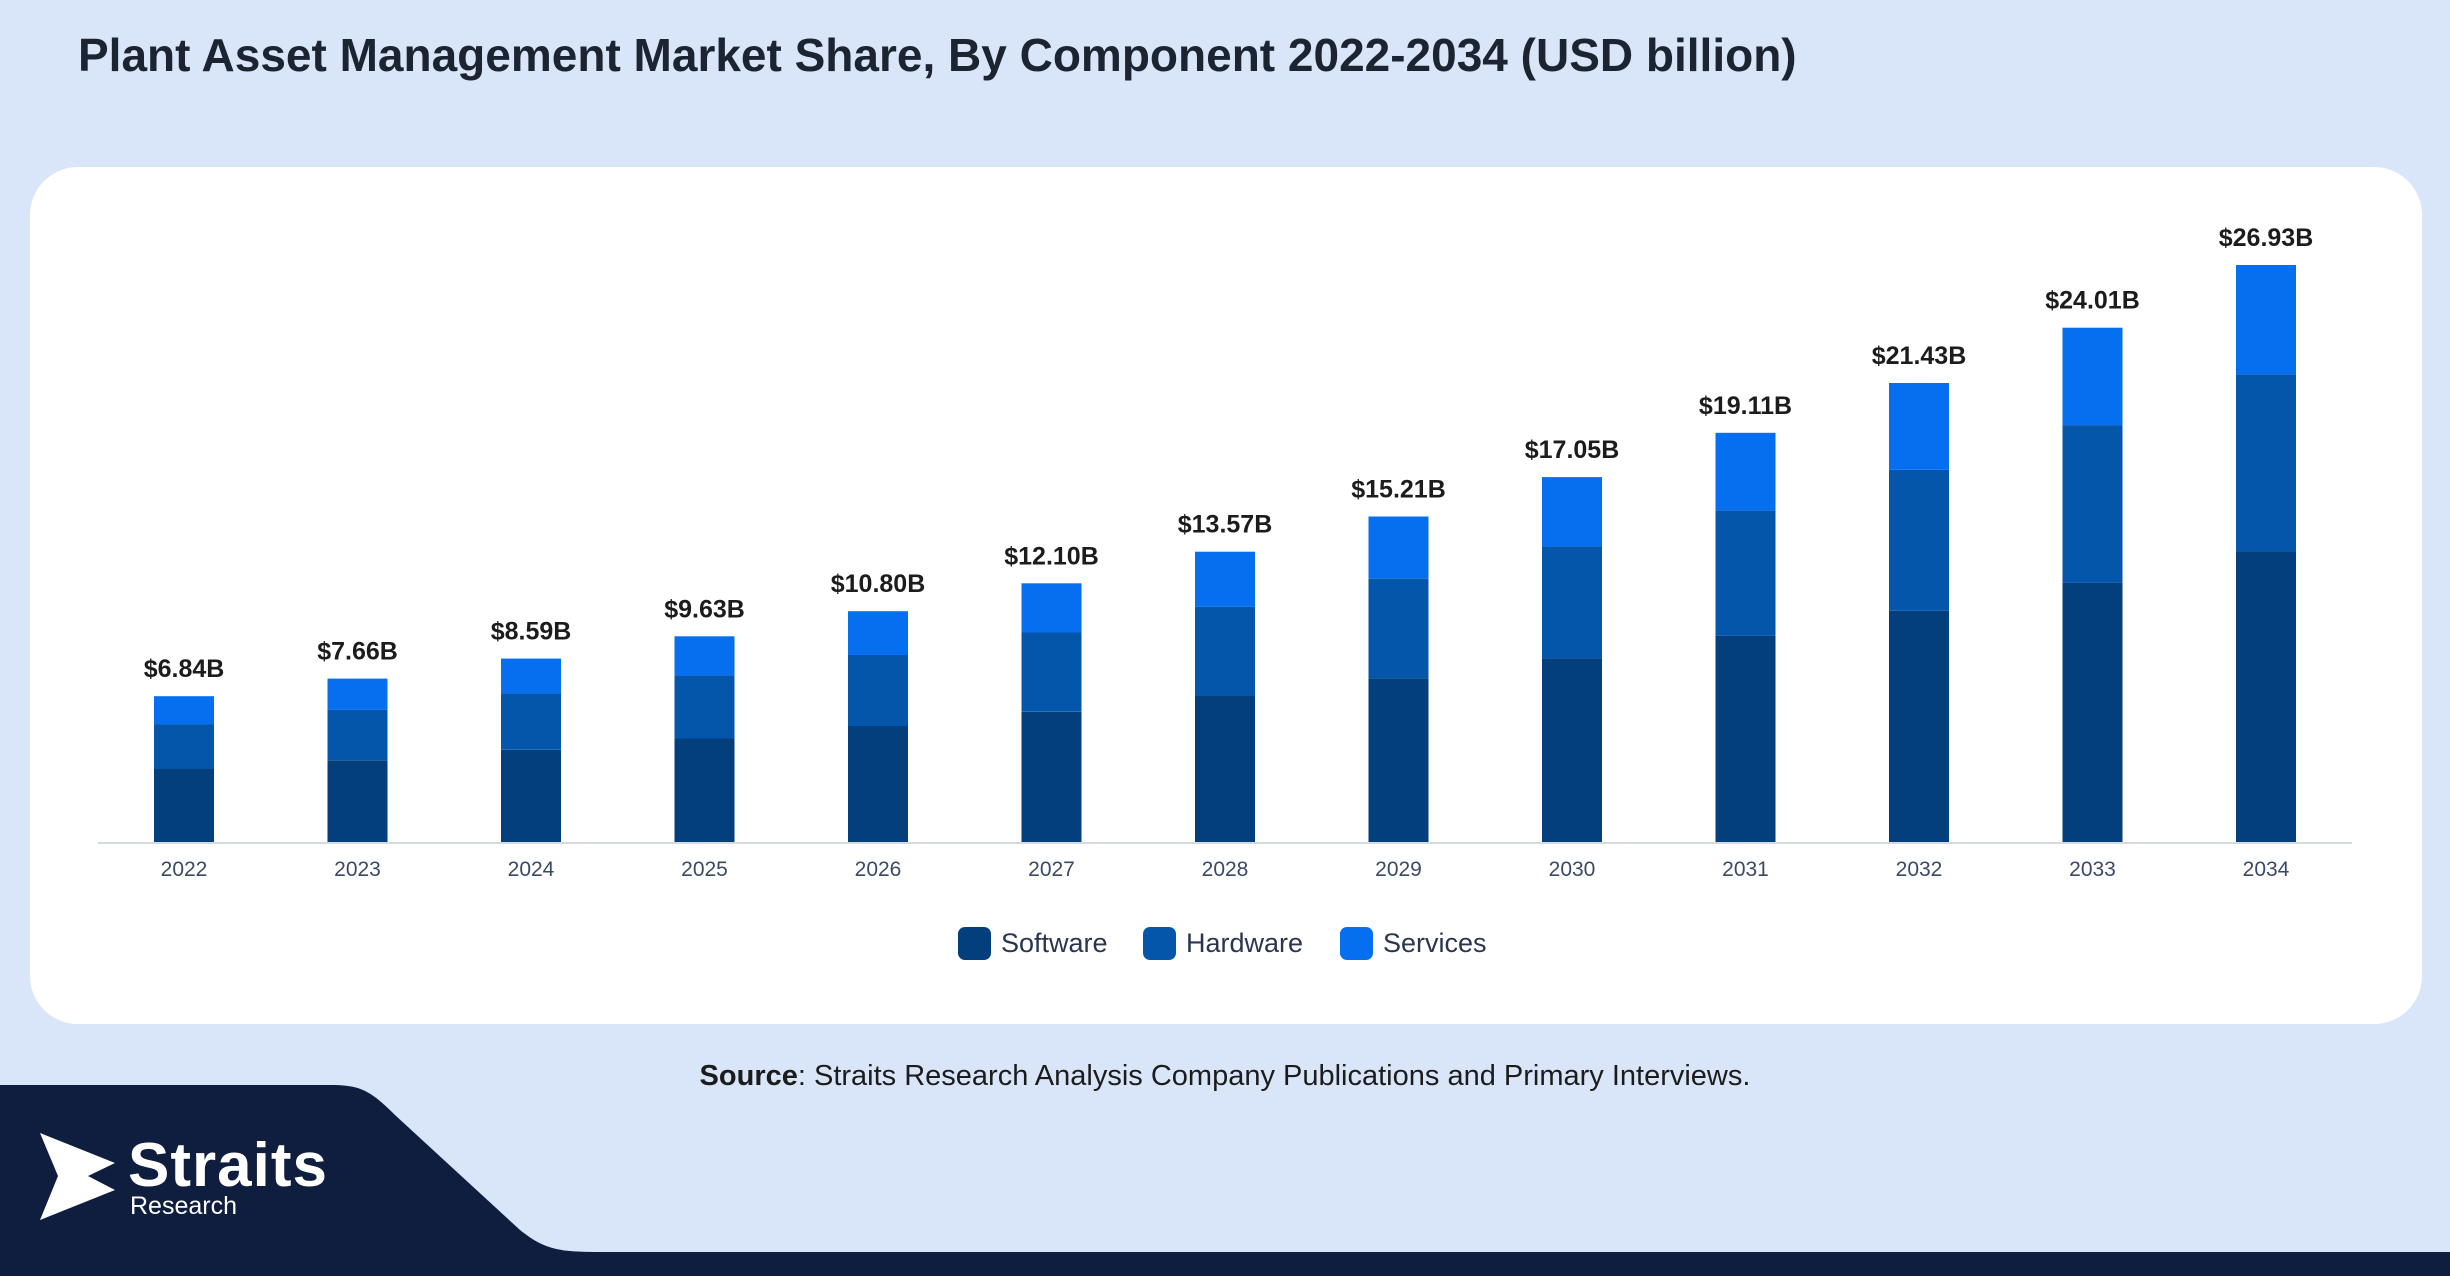 This screenshot has height=1276, width=2450. I want to click on x-tick-label: 2024, so click(531, 869).